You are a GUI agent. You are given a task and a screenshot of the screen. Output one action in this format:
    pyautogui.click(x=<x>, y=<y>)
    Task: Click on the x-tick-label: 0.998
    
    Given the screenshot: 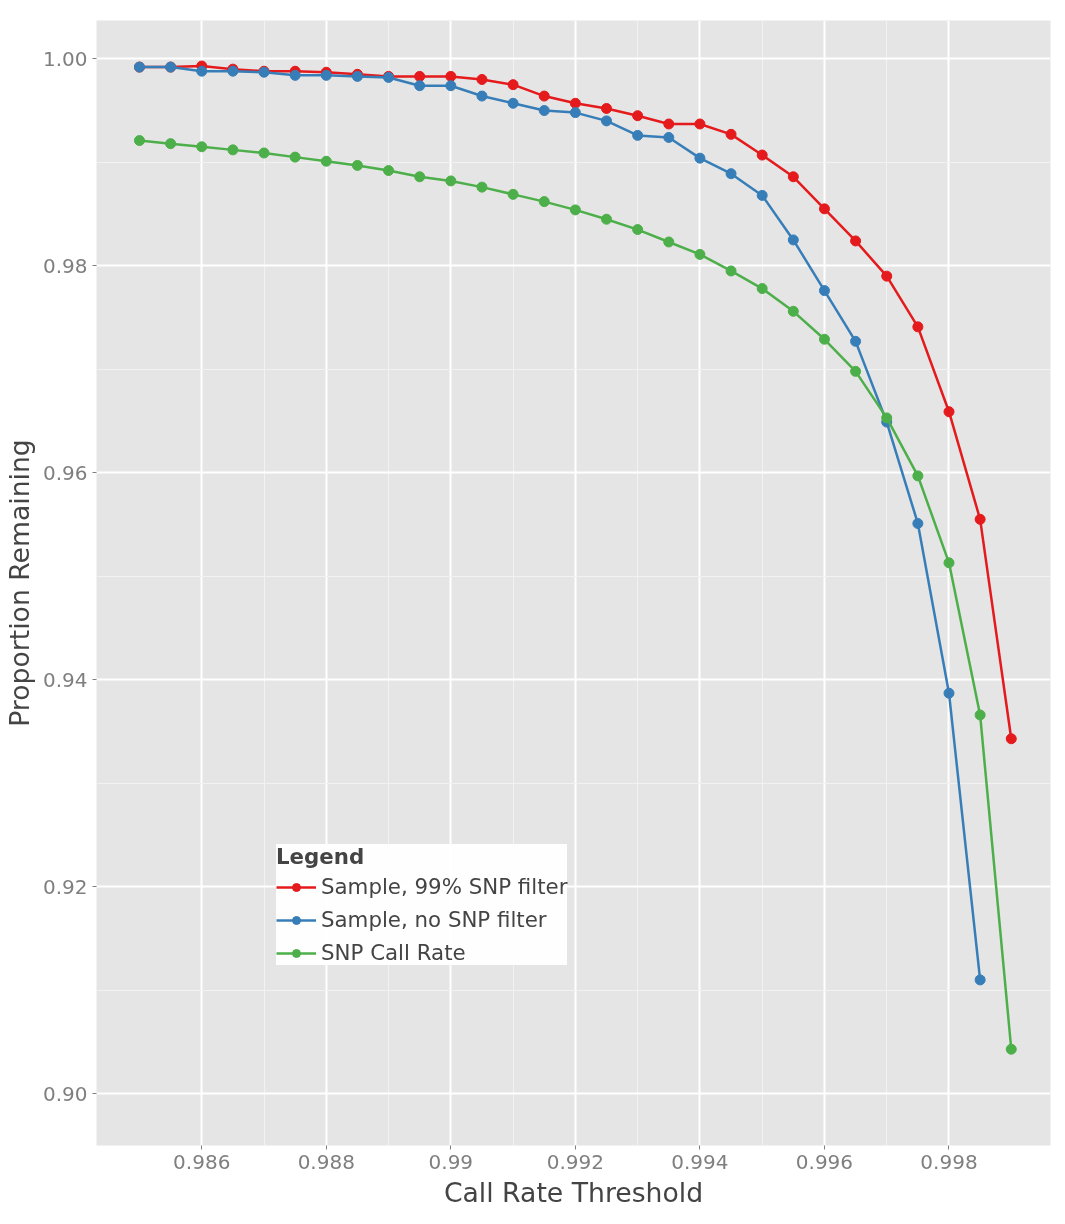 What is the action you would take?
    pyautogui.click(x=949, y=1161)
    